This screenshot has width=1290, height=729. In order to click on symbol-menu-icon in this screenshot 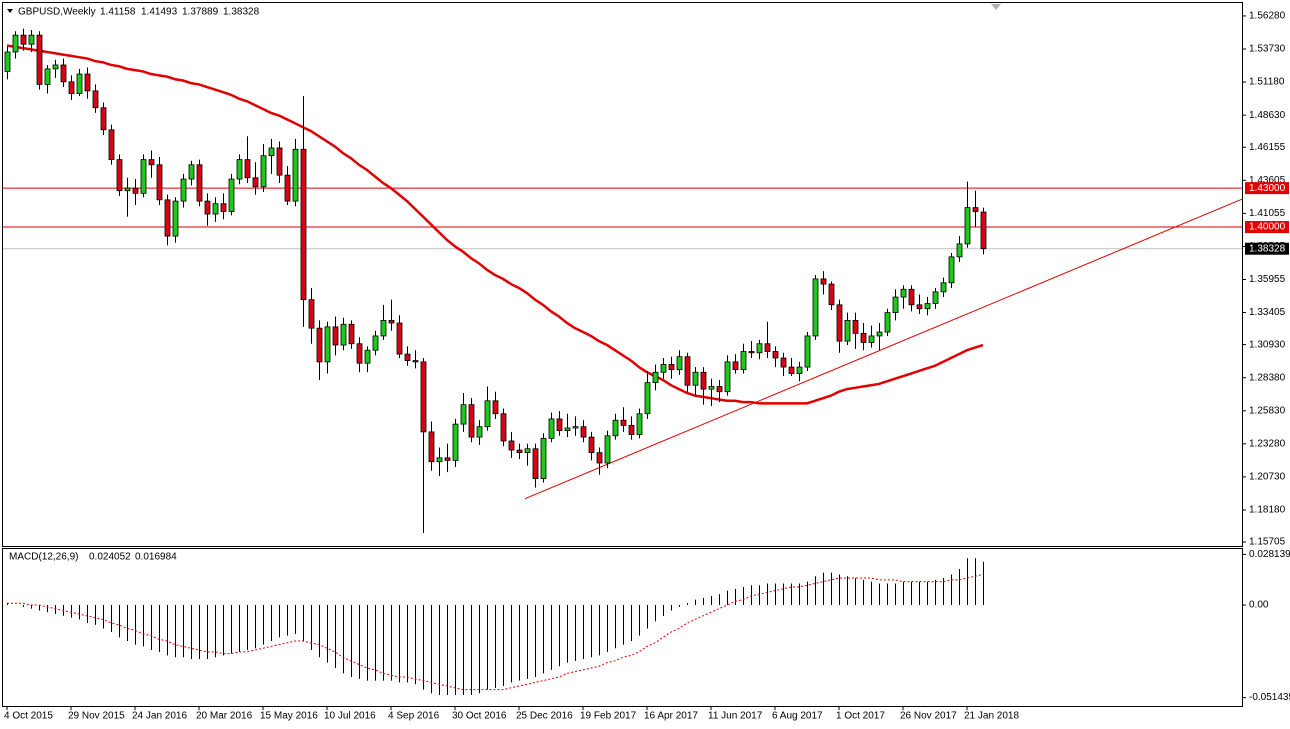, I will do `click(10, 11)`.